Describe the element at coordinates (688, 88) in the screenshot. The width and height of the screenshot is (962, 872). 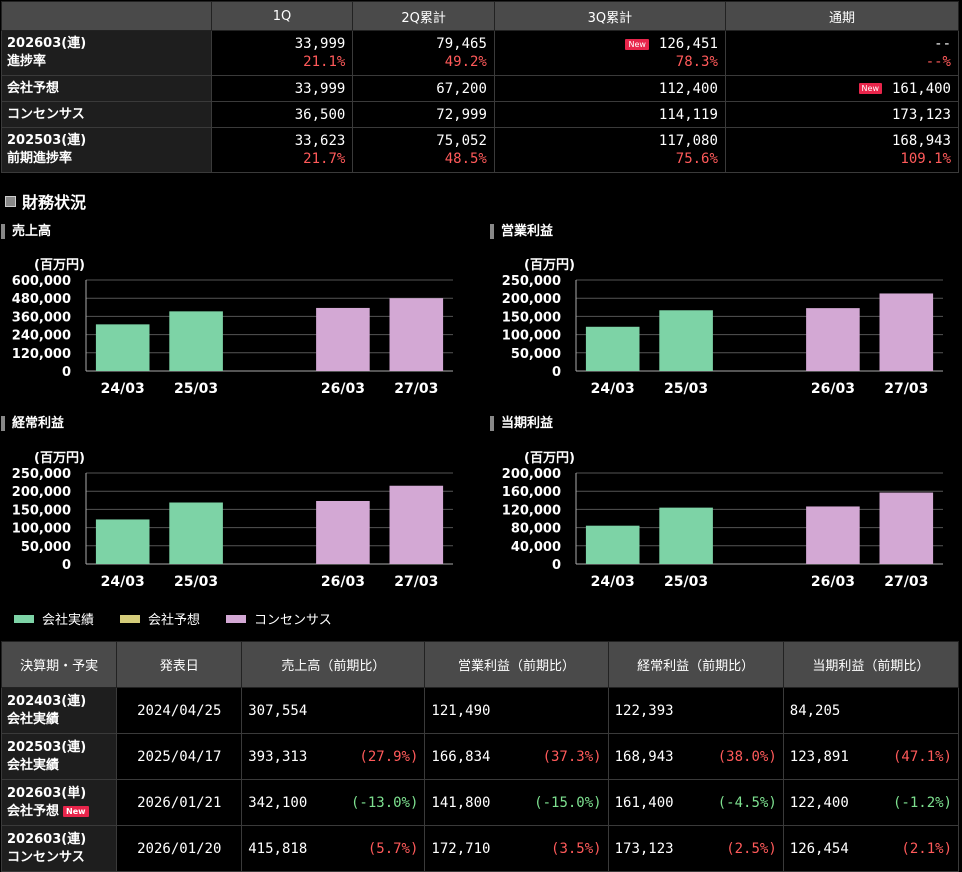
I see `cell-value: 112,400` at that location.